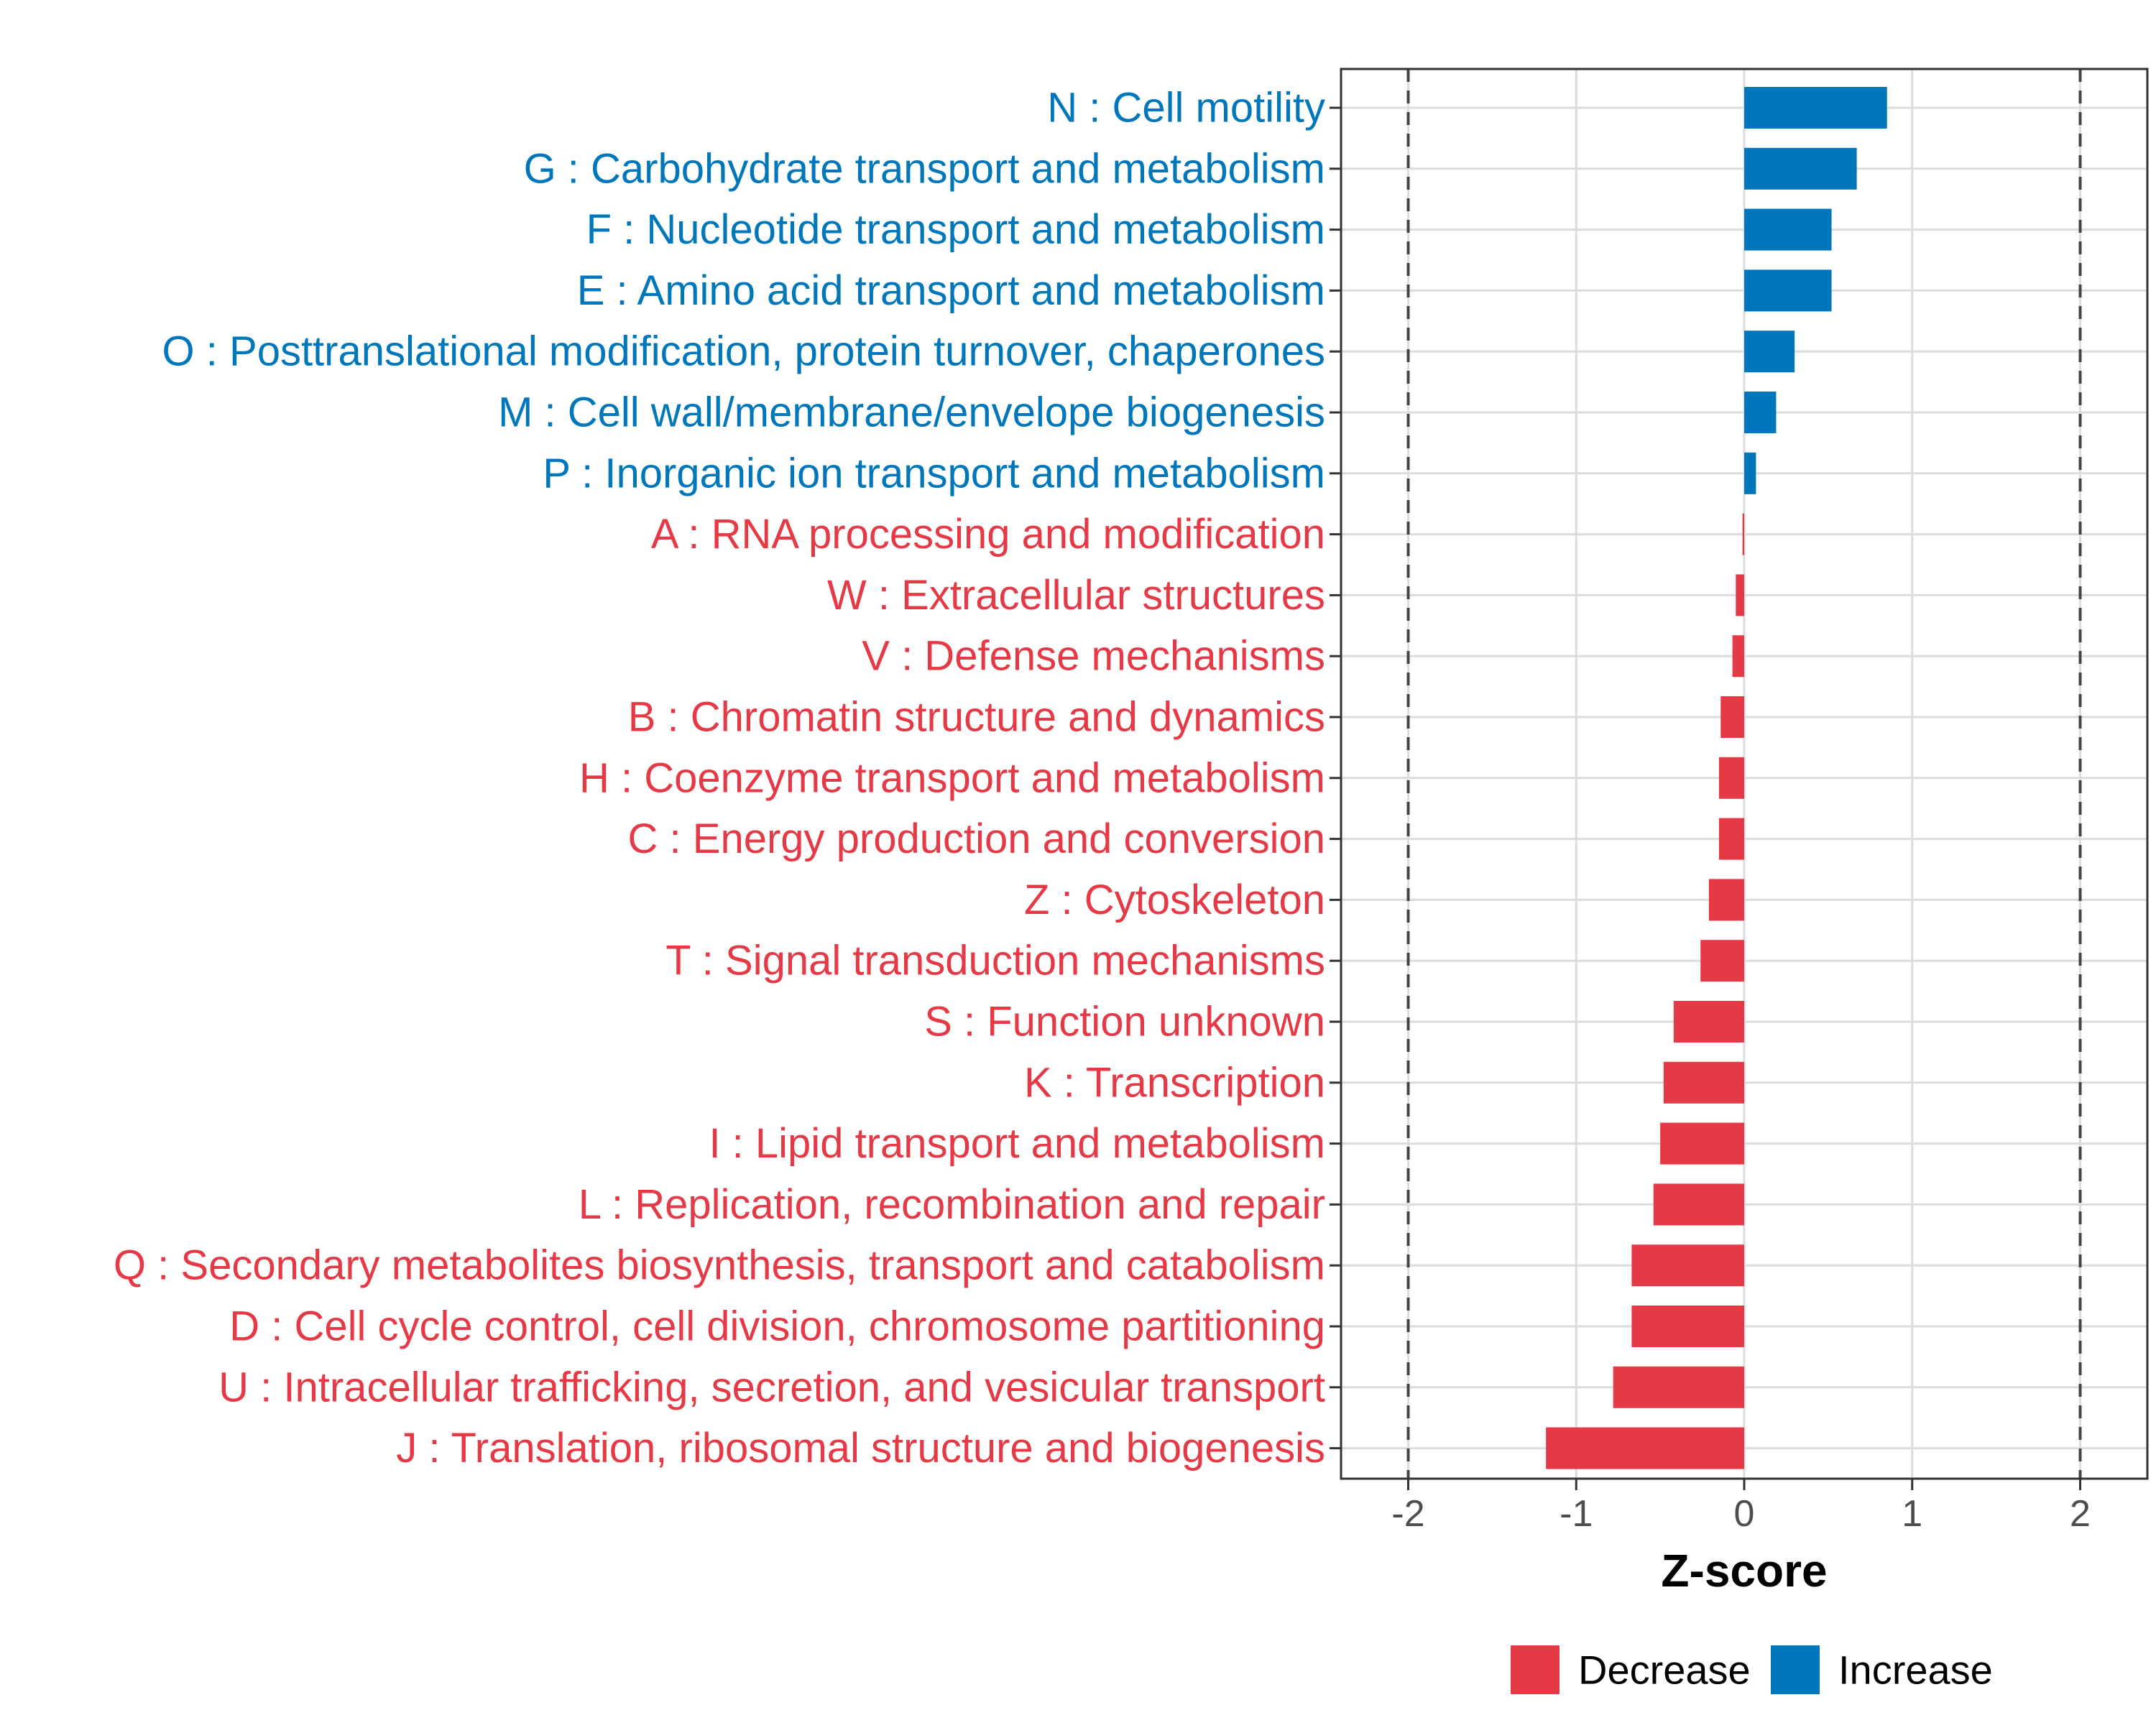 The height and width of the screenshot is (1728, 2156). I want to click on category-label: W : Extracellular structures, so click(1076, 595).